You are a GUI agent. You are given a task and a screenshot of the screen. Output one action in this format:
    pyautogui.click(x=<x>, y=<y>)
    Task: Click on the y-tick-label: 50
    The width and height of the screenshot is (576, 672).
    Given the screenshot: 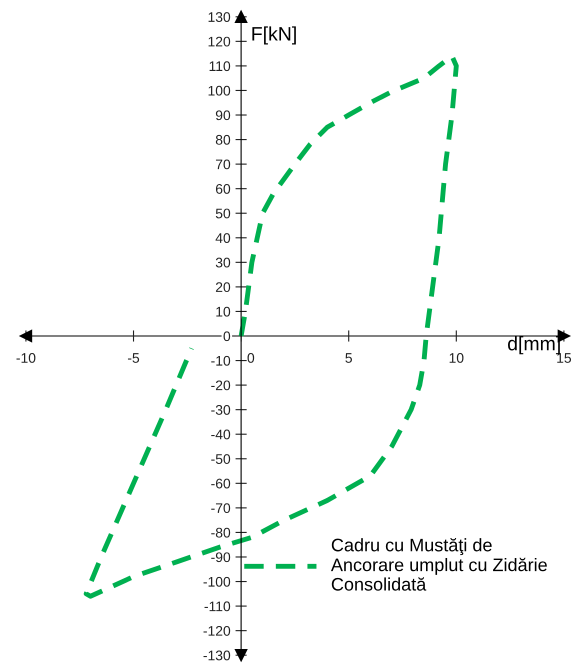 What is the action you would take?
    pyautogui.click(x=223, y=213)
    